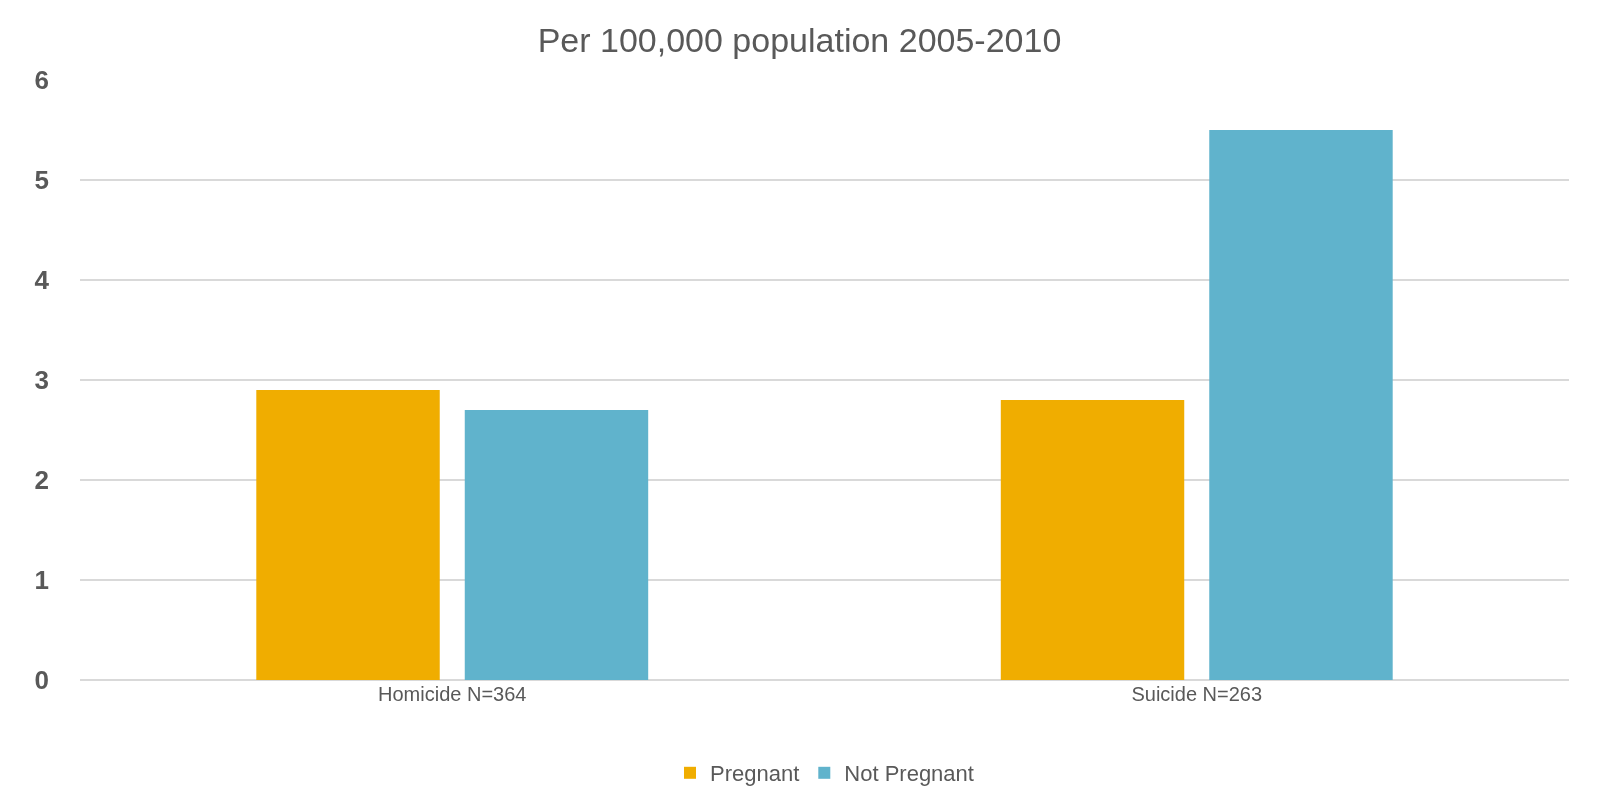 Image resolution: width=1599 pixels, height=810 pixels. Describe the element at coordinates (41, 80) in the screenshot. I see `y-tick-label: 6` at that location.